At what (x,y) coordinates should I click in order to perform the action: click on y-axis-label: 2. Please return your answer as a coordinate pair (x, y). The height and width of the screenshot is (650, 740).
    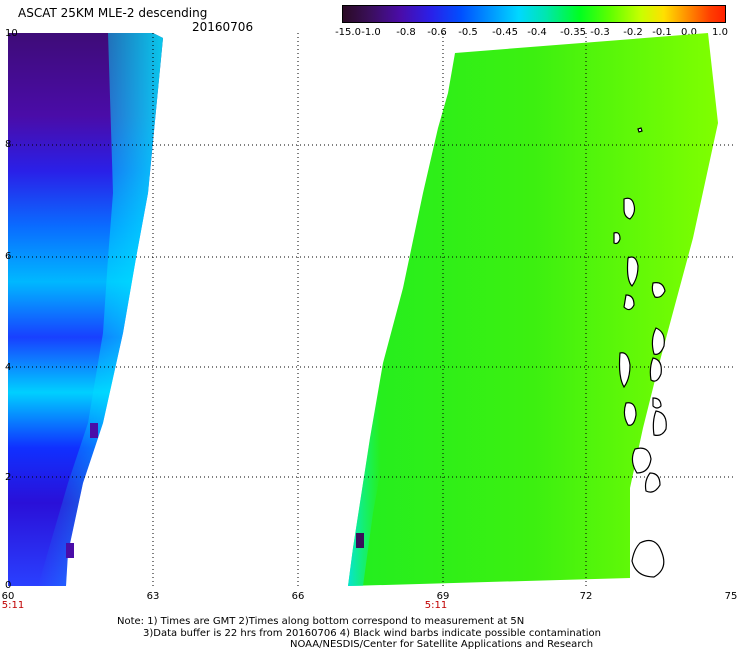
    Looking at the image, I should click on (8, 477).